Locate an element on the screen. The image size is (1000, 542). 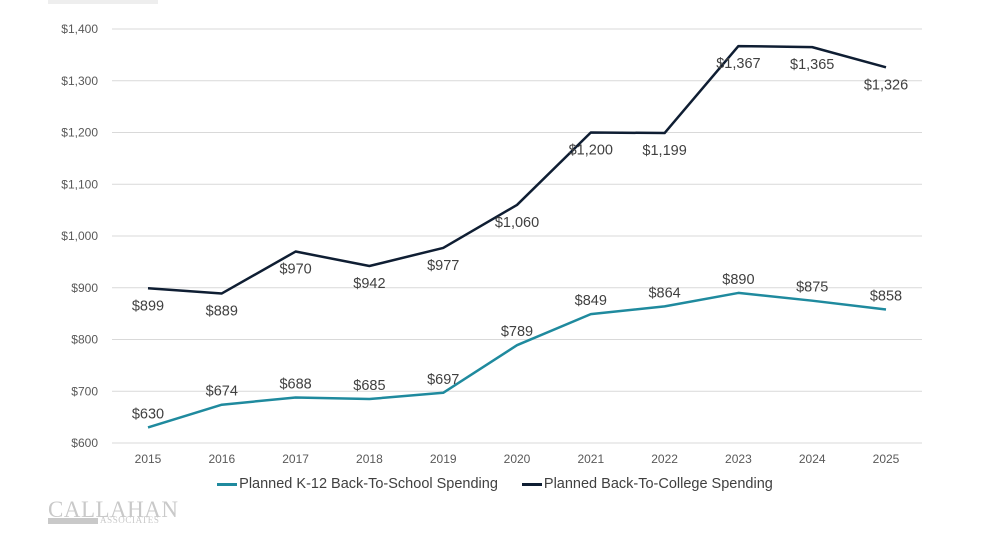
legend-item-college: Planned Back-To-College Spending is located at coordinates (647, 484).